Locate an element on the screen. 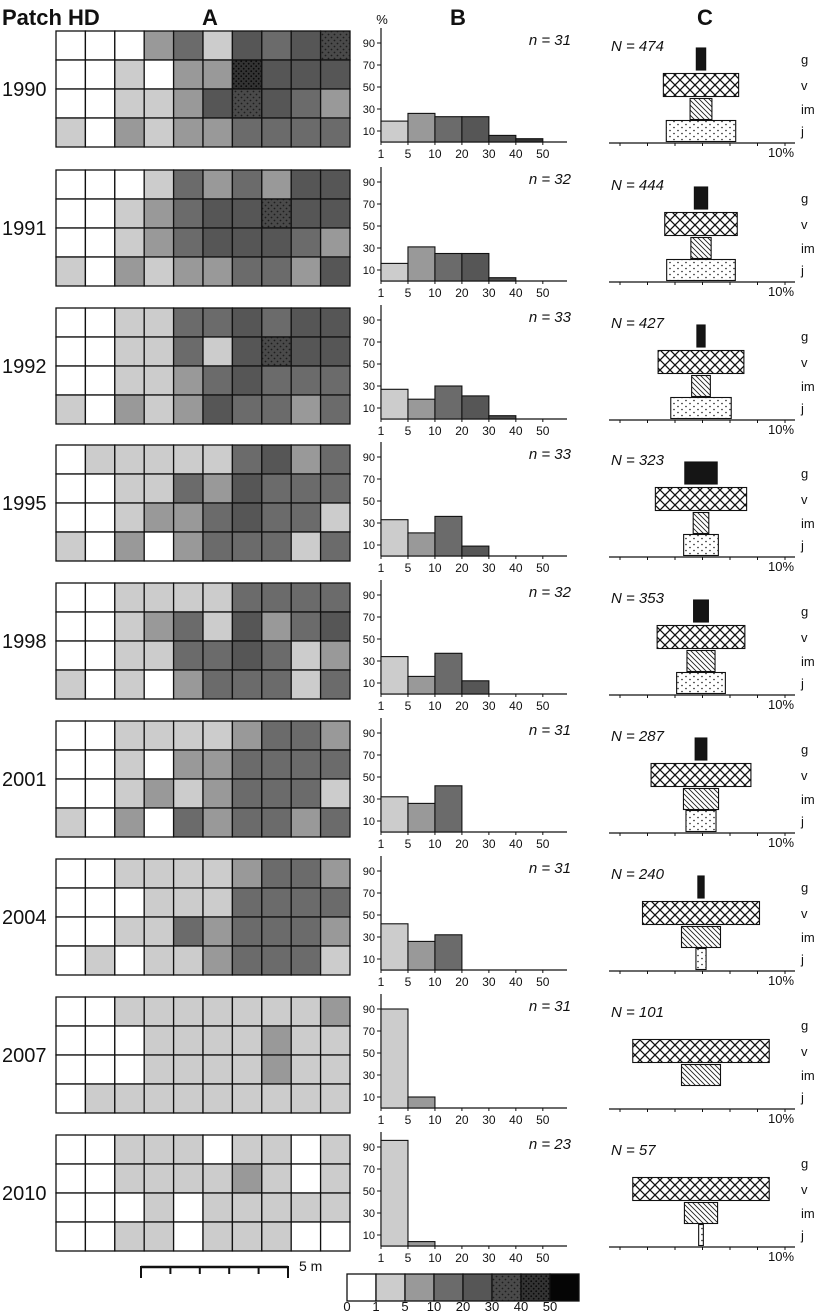 This screenshot has width=817, height=1314. year-label: 2007 is located at coordinates (24, 1056).